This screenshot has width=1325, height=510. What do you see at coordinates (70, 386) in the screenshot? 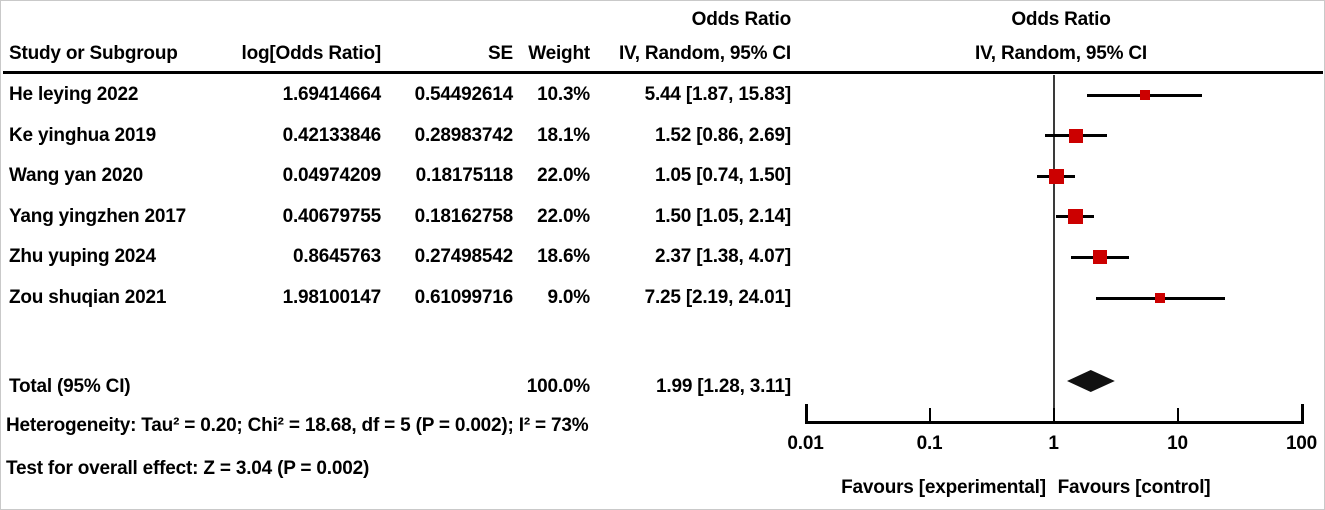
I see `total-label: Total (95% CI)` at bounding box center [70, 386].